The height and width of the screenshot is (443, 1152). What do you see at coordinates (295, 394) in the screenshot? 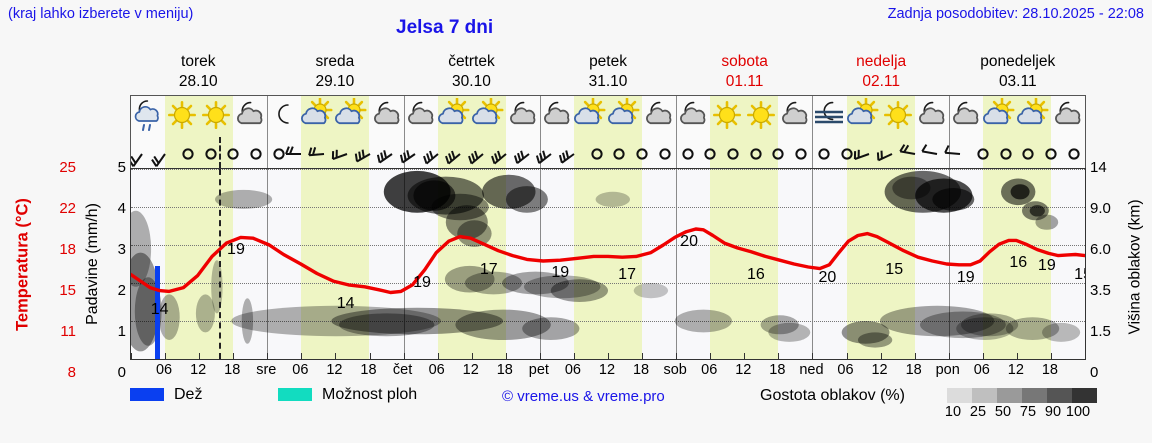
I see `showers-legend-swatch` at bounding box center [295, 394].